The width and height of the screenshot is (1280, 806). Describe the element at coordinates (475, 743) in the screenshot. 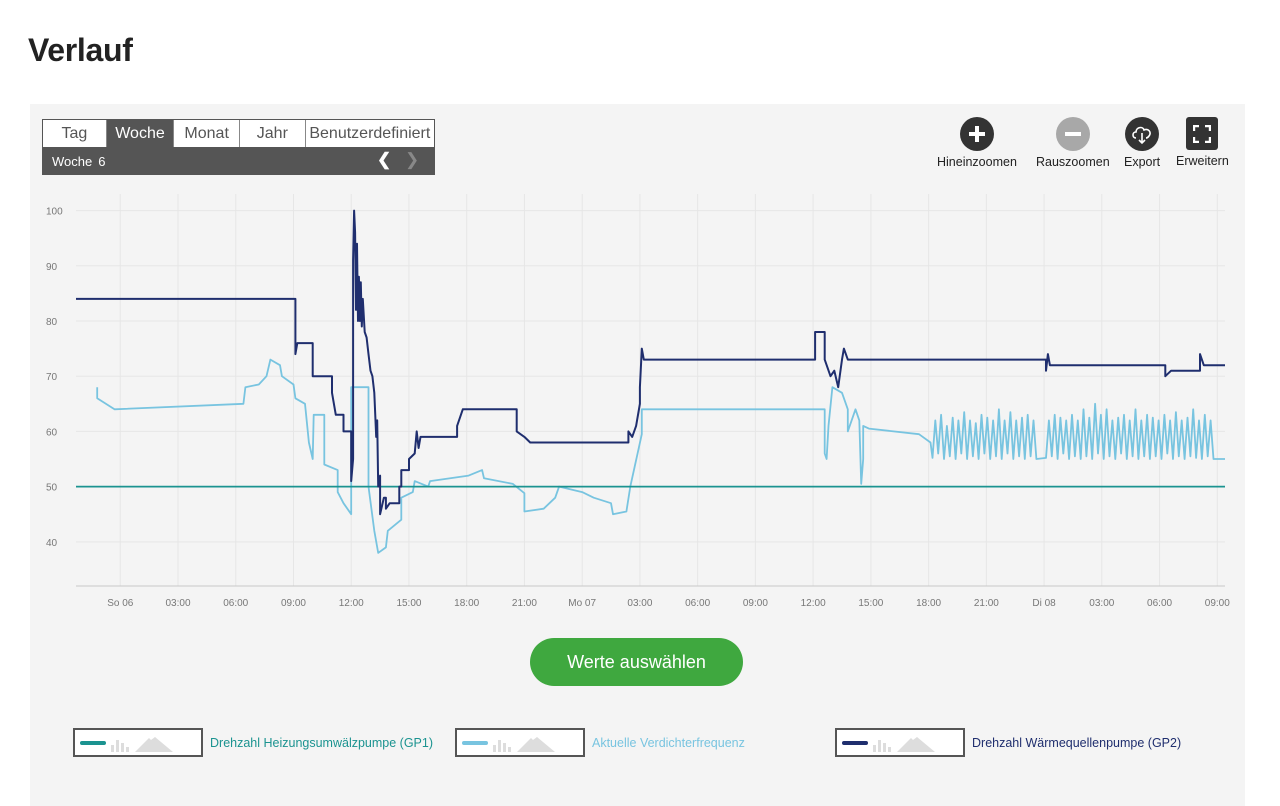

I see `legend-line-compressor` at that location.